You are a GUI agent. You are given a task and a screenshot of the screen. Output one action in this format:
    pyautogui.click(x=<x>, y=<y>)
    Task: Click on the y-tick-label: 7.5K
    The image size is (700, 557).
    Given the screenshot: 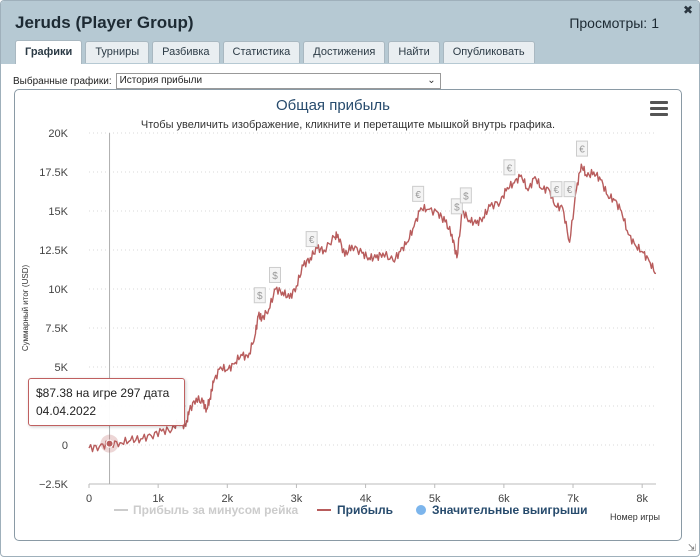 What is the action you would take?
    pyautogui.click(x=56, y=329)
    